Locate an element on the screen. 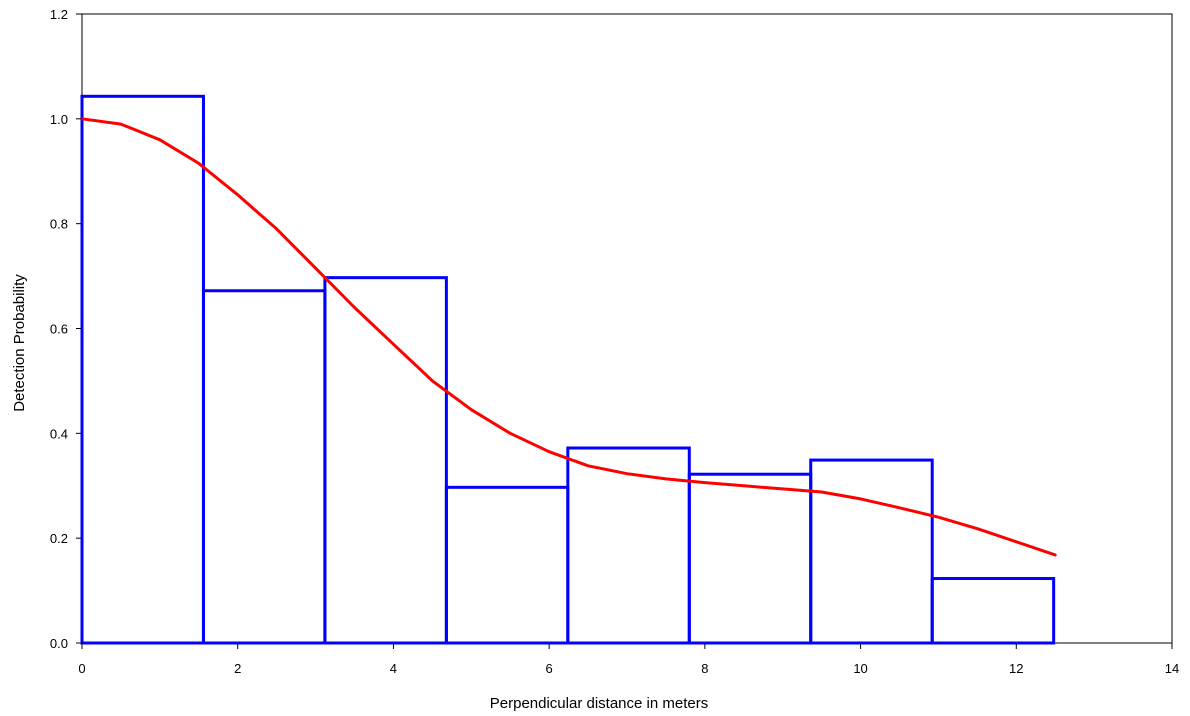  x-tick-label: 2 is located at coordinates (237, 668).